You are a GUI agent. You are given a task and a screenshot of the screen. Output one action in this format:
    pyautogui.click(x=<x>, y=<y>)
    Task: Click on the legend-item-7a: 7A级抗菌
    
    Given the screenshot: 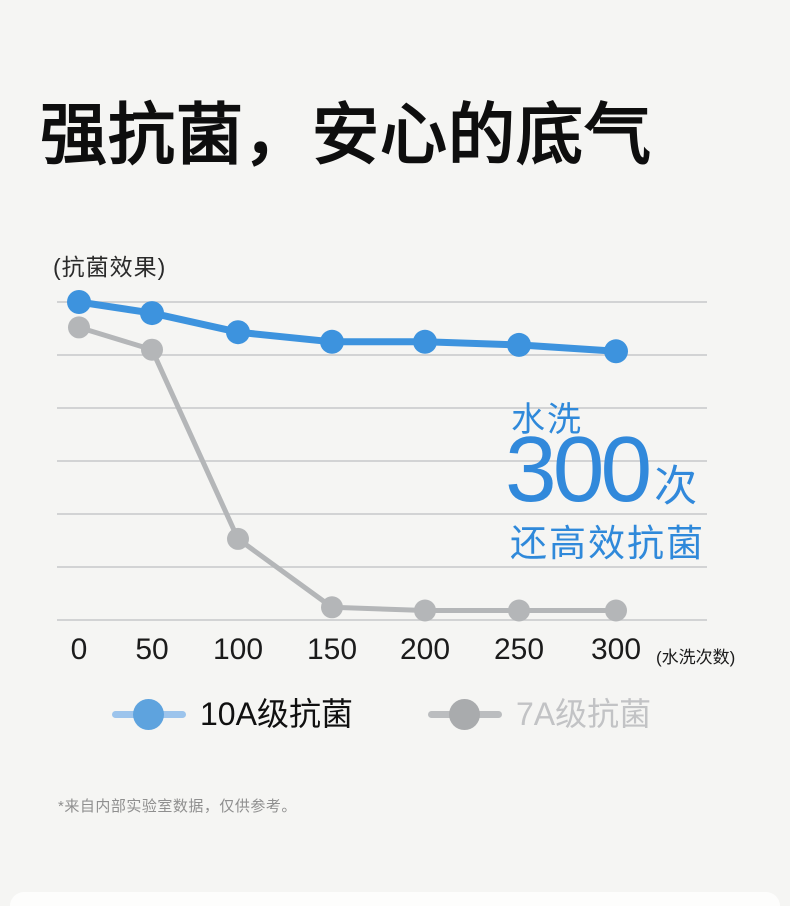 What is the action you would take?
    pyautogui.click(x=539, y=714)
    